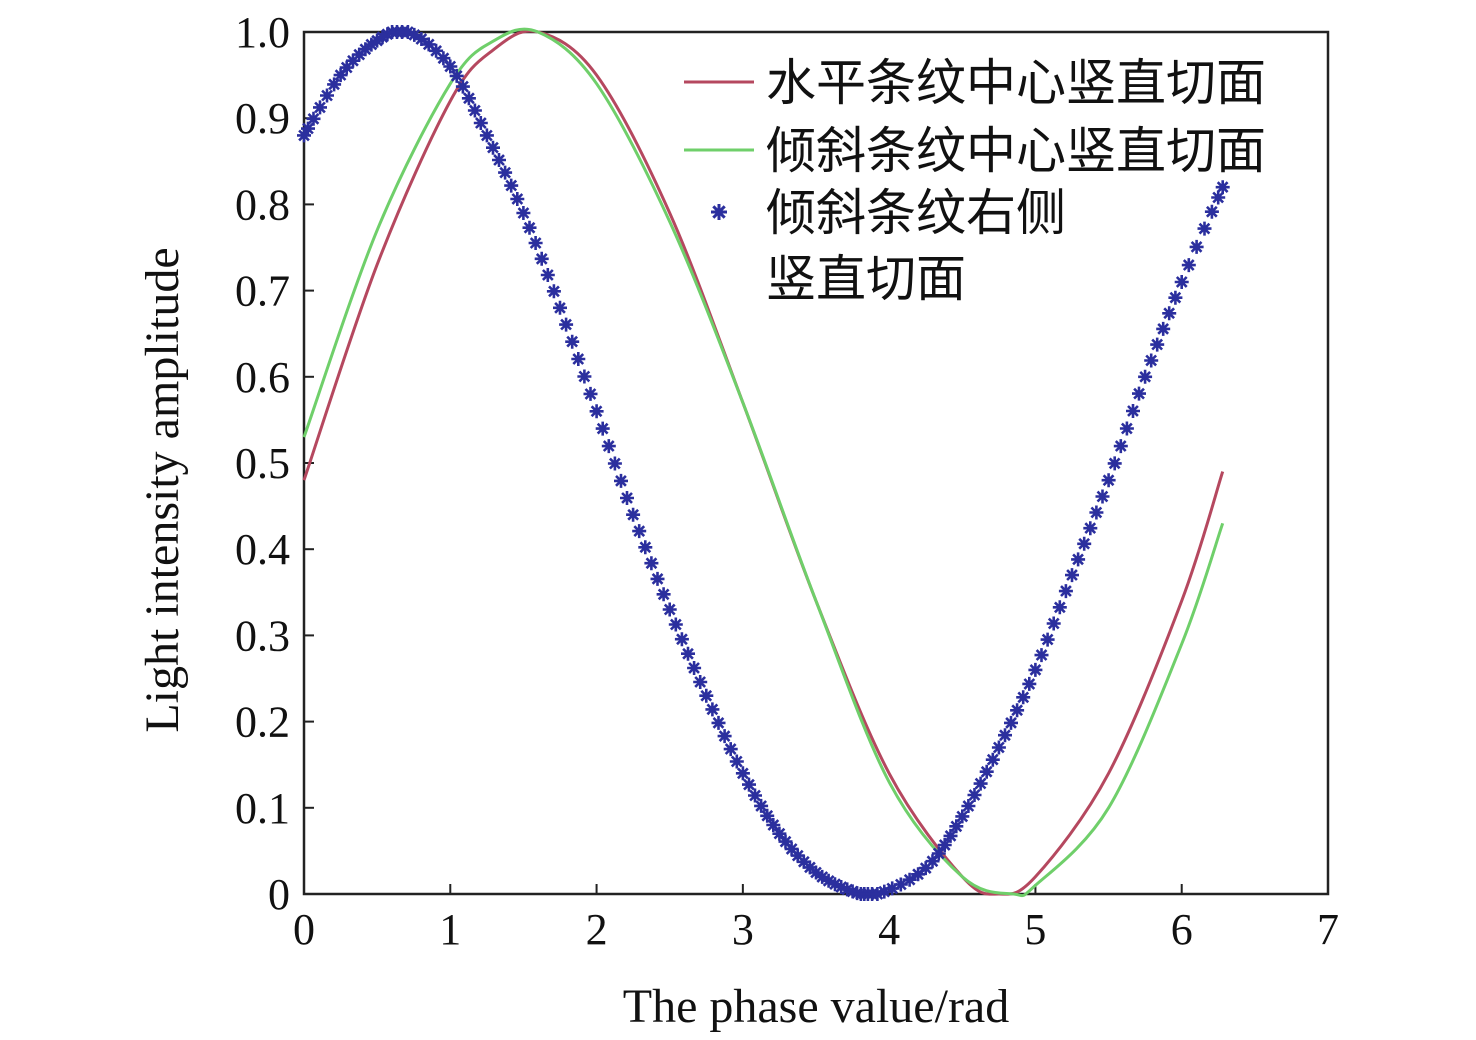 This screenshot has width=1476, height=1040. Describe the element at coordinates (1016, 83) in the screenshot. I see `legend-label: 水平条纹中心竖直切面` at that location.